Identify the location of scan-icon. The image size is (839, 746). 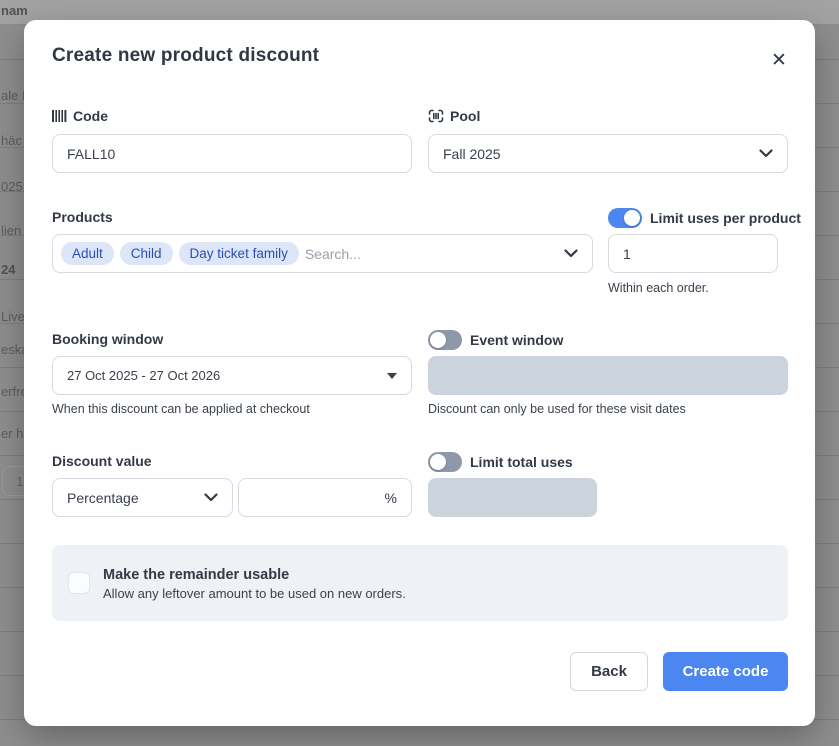
(436, 116).